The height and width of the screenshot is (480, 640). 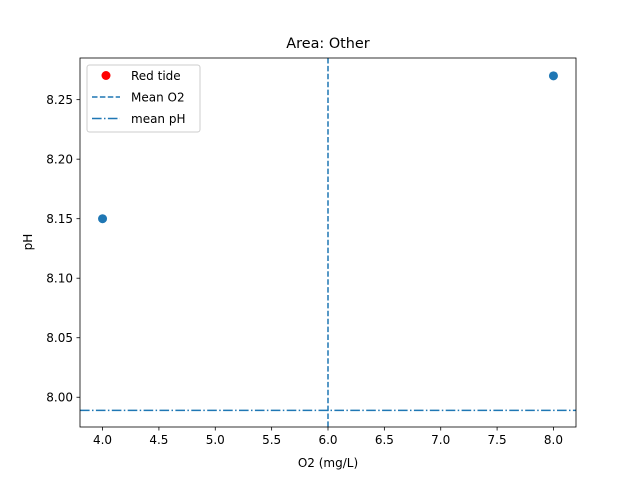 What do you see at coordinates (158, 97) in the screenshot?
I see `legend-label: Mean O2` at bounding box center [158, 97].